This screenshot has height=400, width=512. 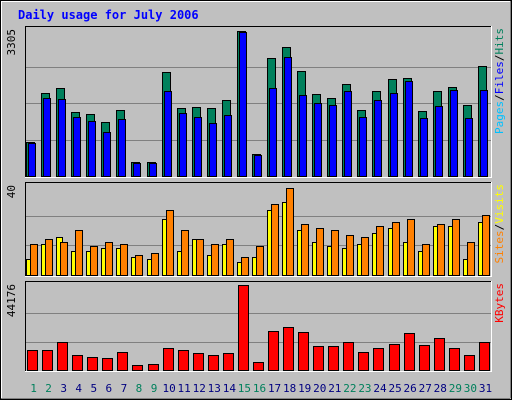 I want to click on x-tick-28: 28, so click(x=440, y=388).